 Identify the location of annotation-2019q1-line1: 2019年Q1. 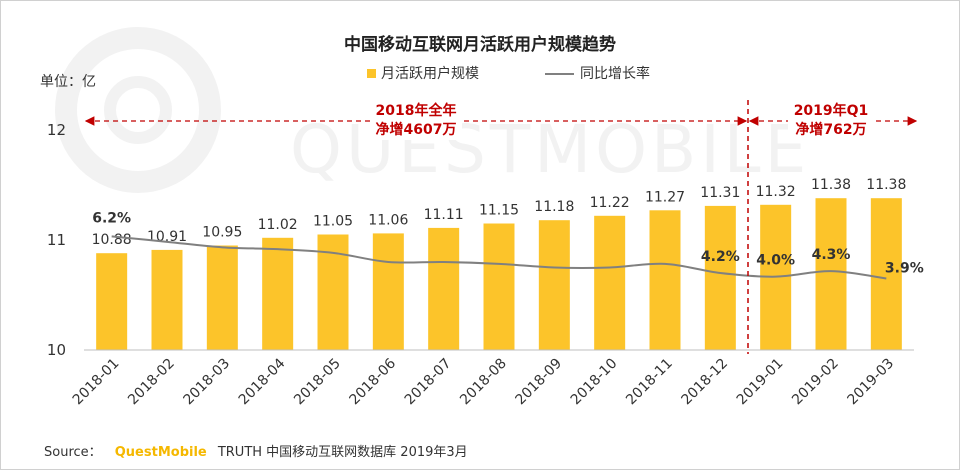
(831, 110).